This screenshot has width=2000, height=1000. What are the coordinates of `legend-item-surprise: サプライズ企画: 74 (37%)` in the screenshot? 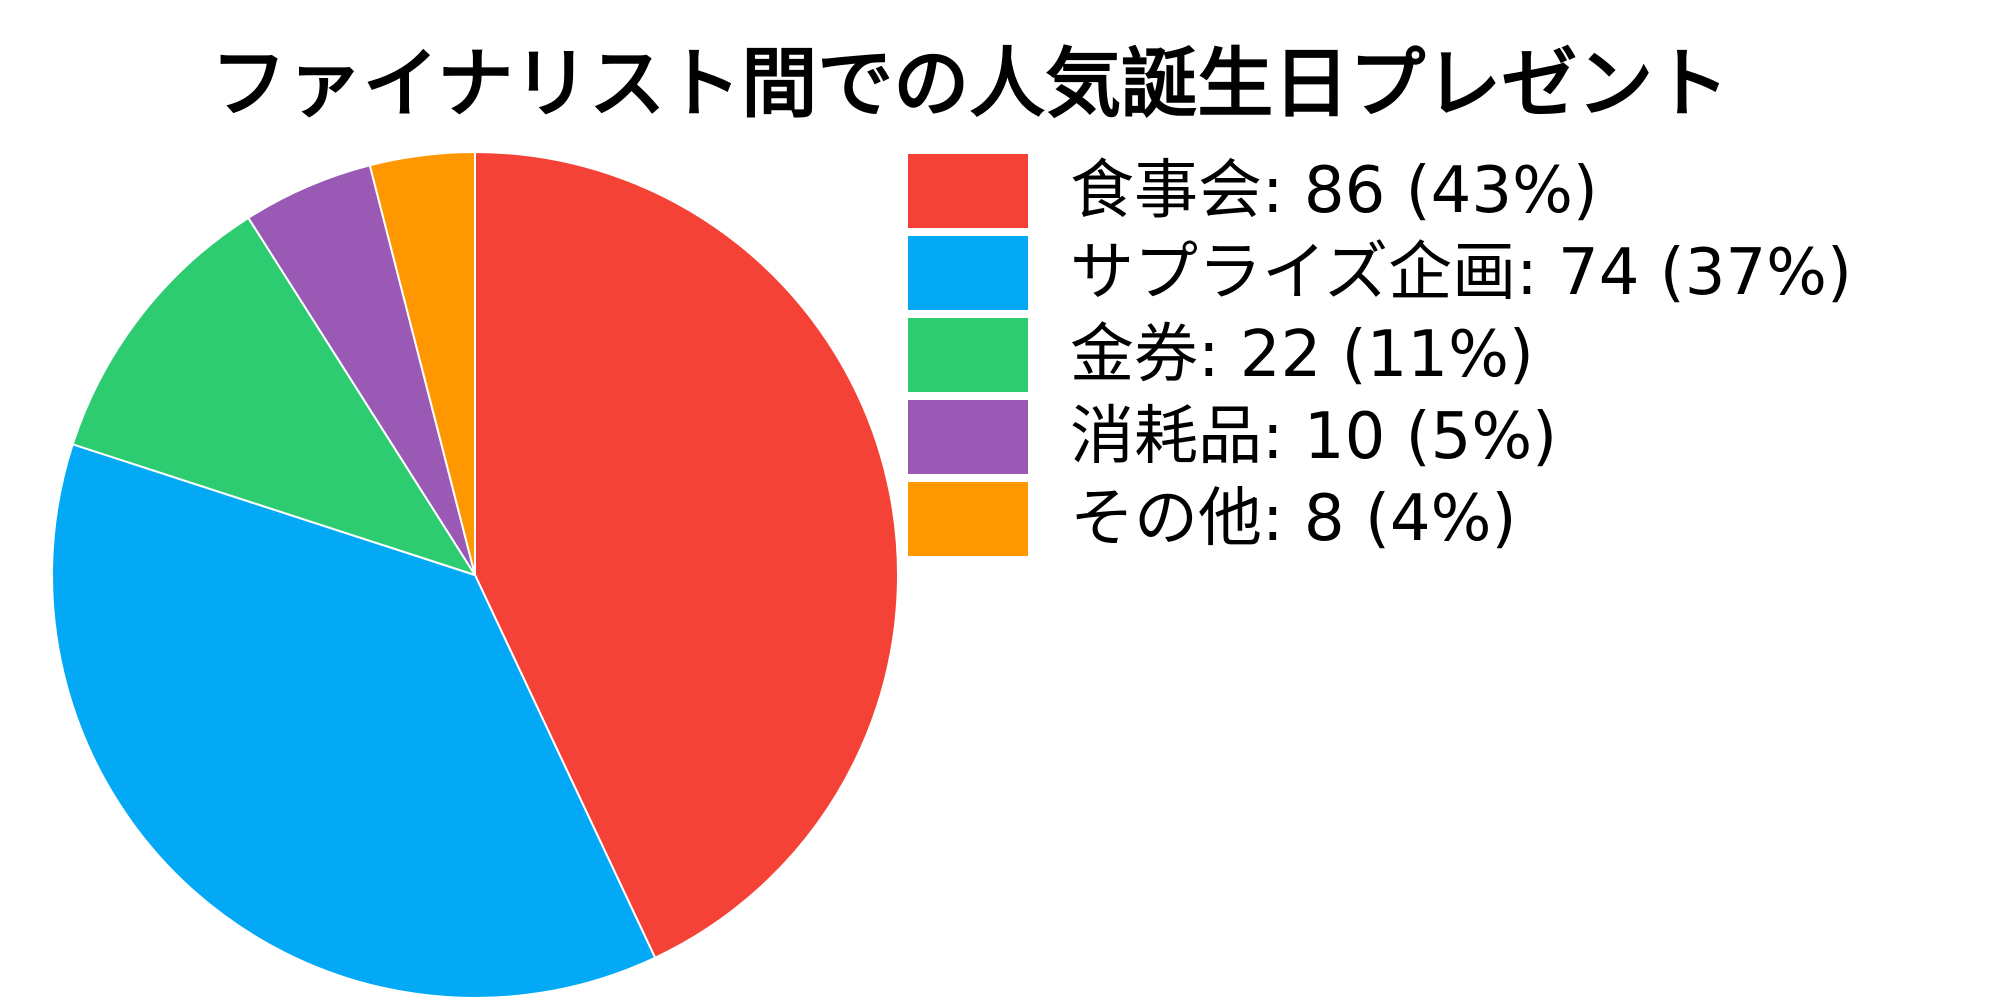 It's located at (1408, 277).